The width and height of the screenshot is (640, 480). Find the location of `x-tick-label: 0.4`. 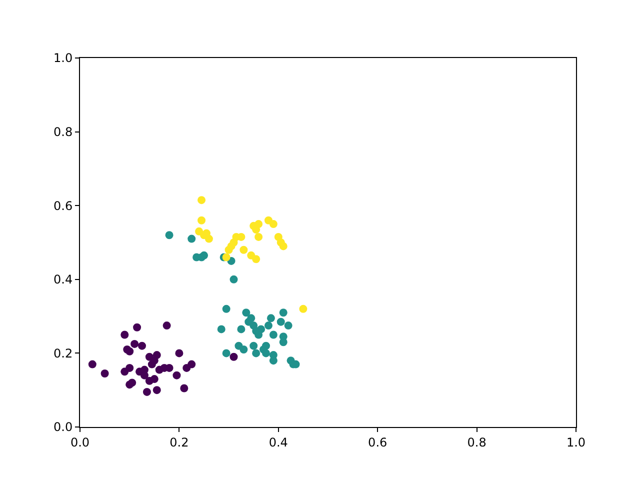

x-tick-label: 0.4 is located at coordinates (278, 442).